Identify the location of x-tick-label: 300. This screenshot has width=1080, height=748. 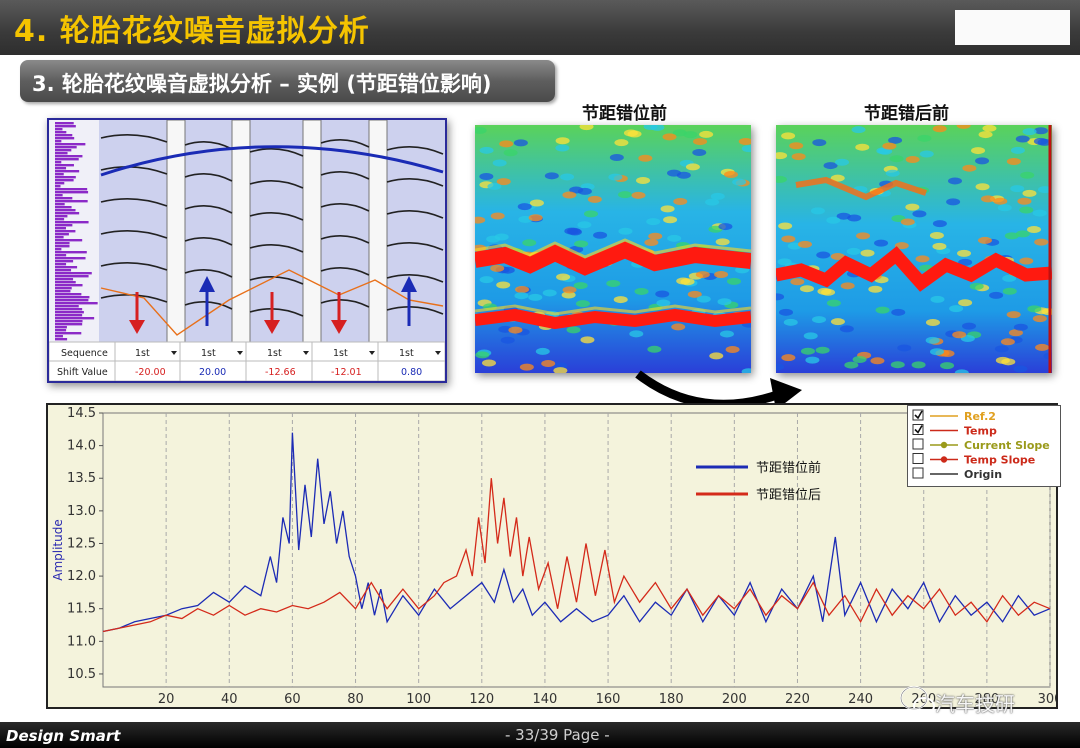
(1047, 699).